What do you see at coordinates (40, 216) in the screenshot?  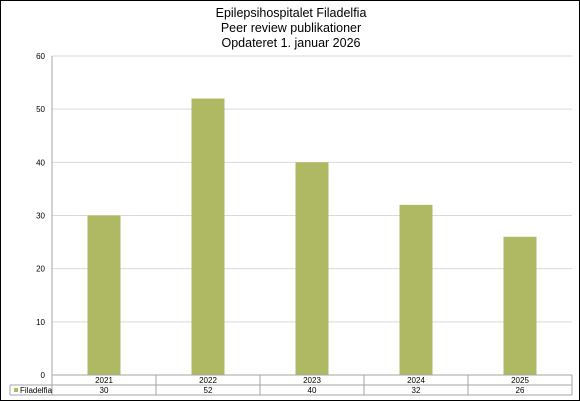 I see `y-tick-label: 30` at bounding box center [40, 216].